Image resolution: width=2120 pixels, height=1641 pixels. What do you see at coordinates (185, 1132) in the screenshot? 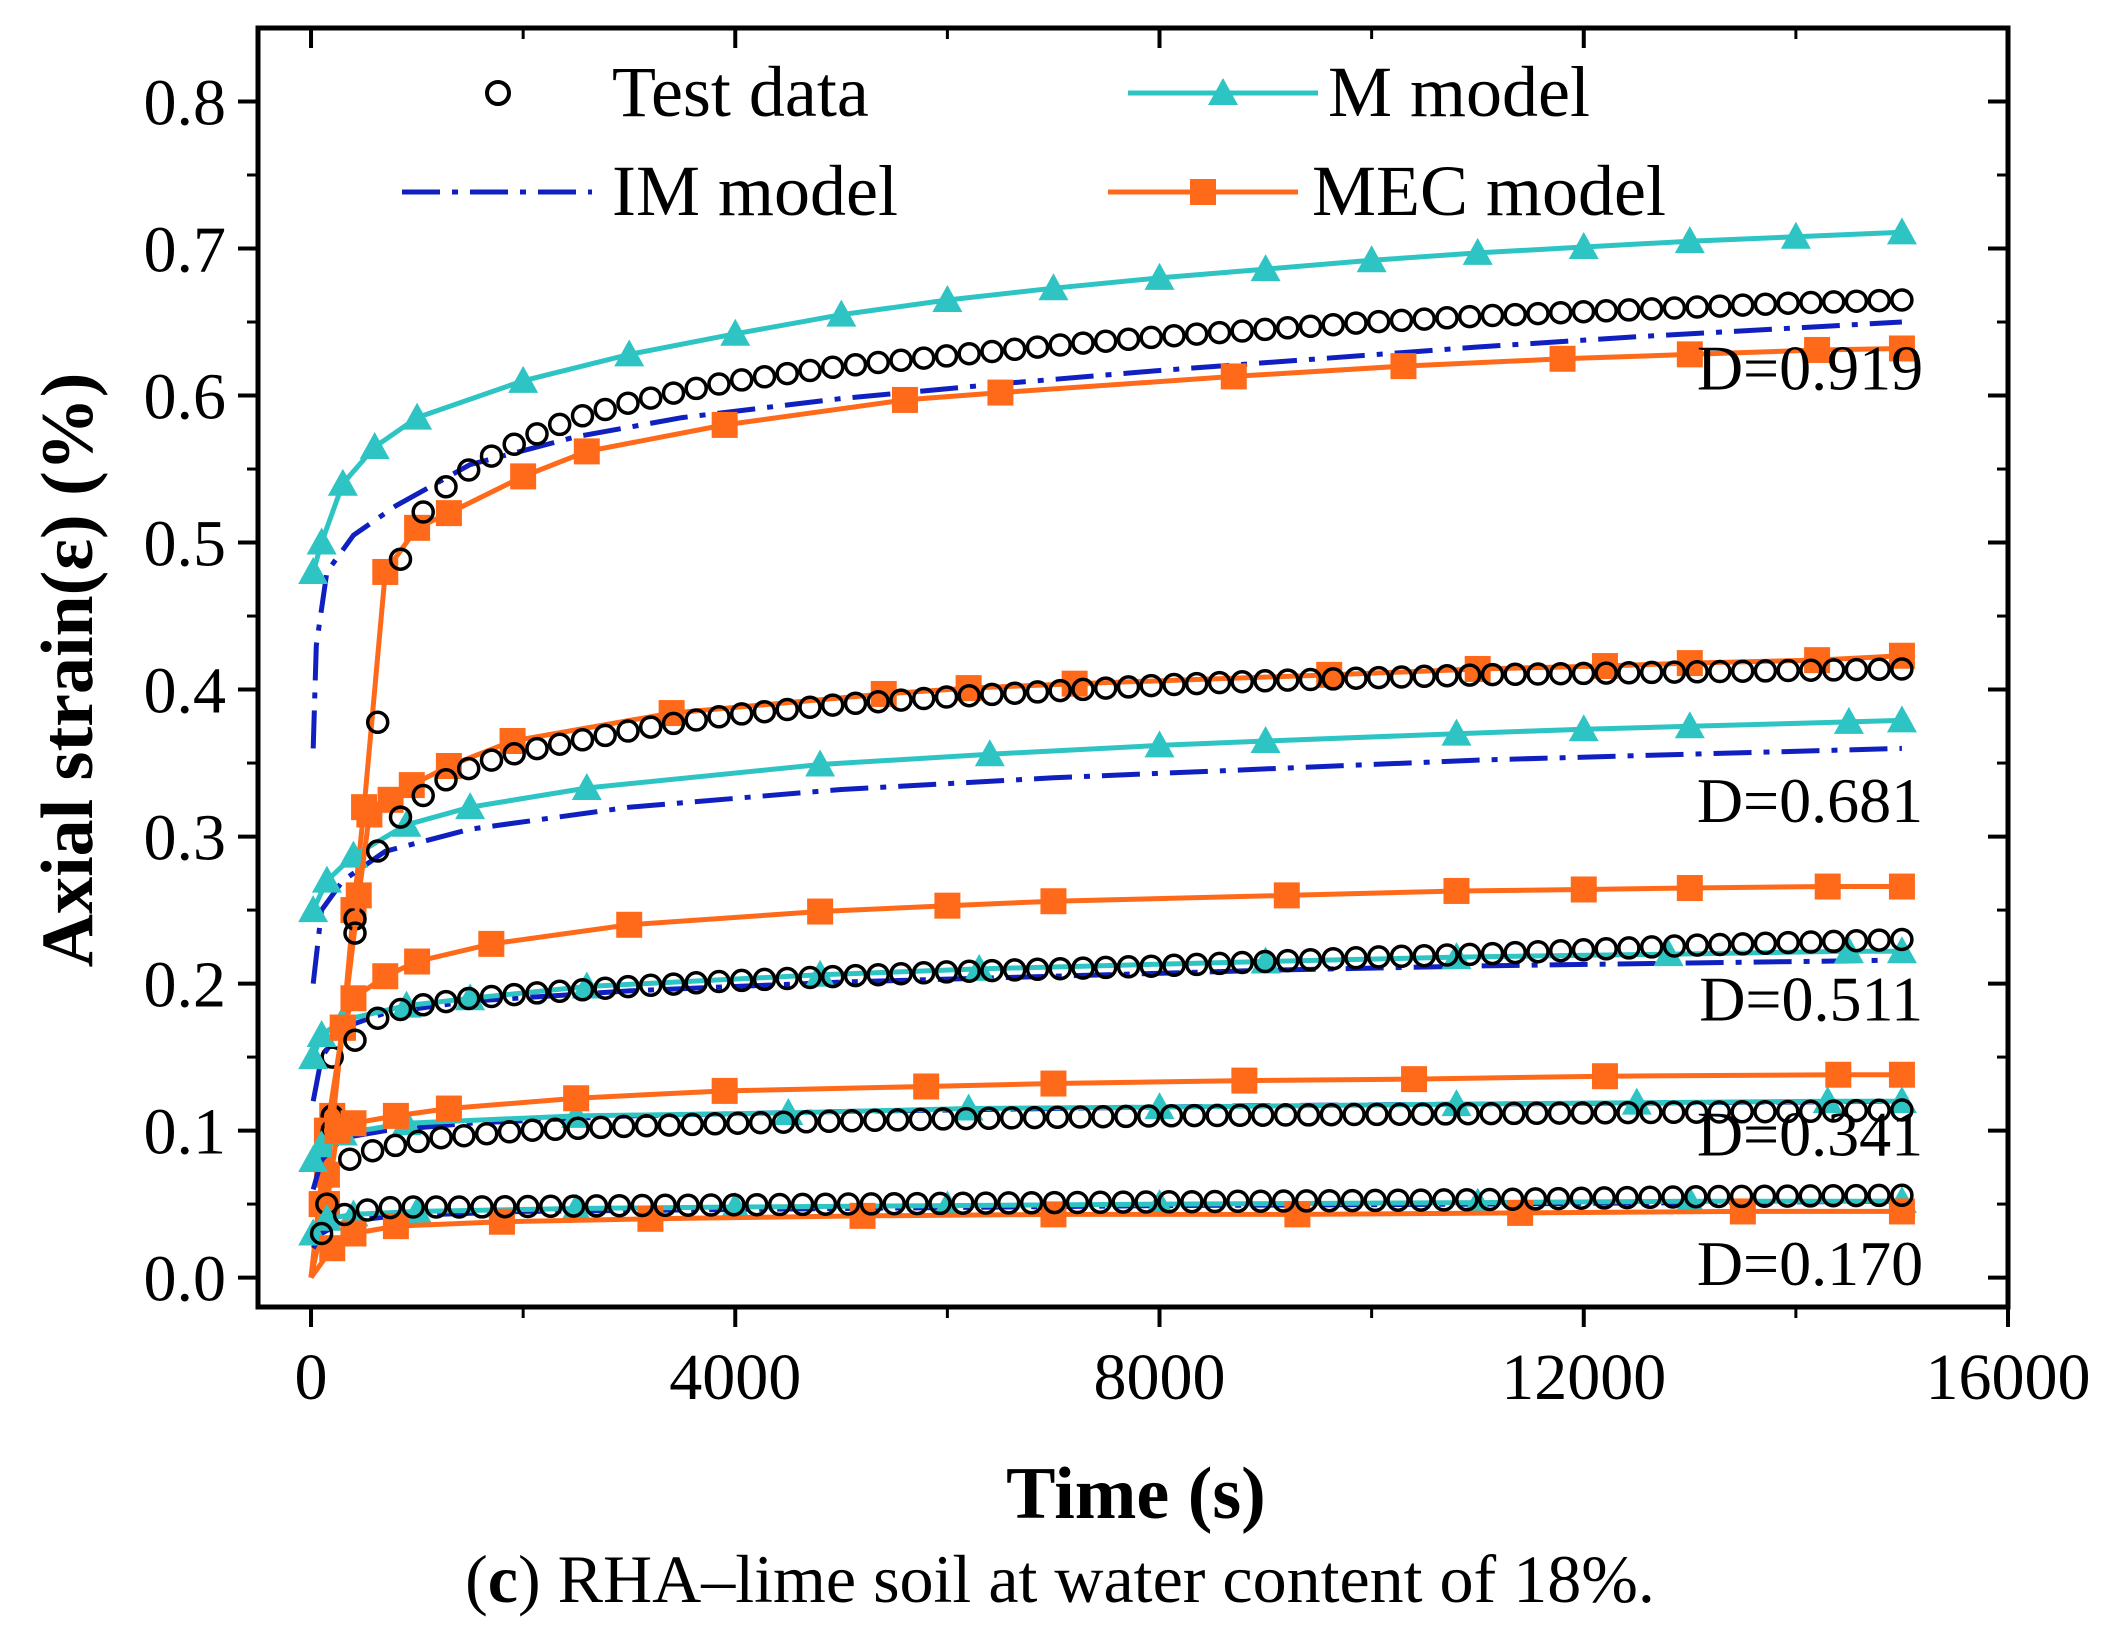
I see `y-tick-label: 0.1` at bounding box center [185, 1132].